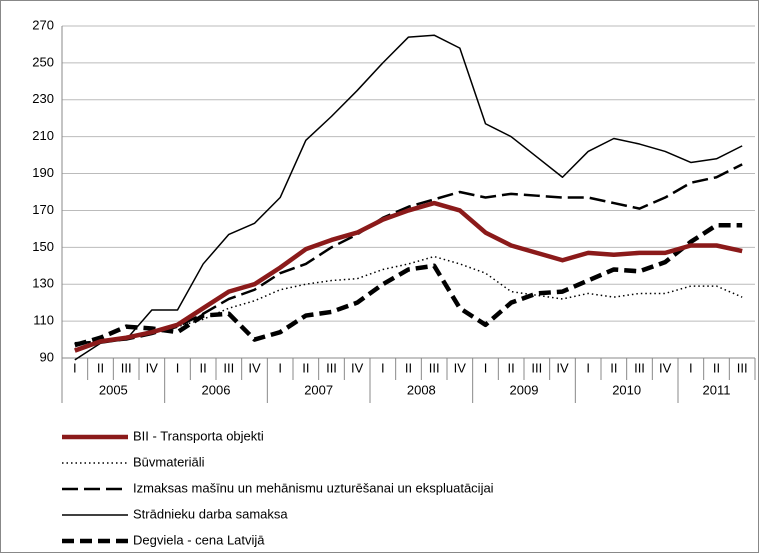 The width and height of the screenshot is (759, 553). Describe the element at coordinates (421, 389) in the screenshot. I see `year-label: 2008` at that location.